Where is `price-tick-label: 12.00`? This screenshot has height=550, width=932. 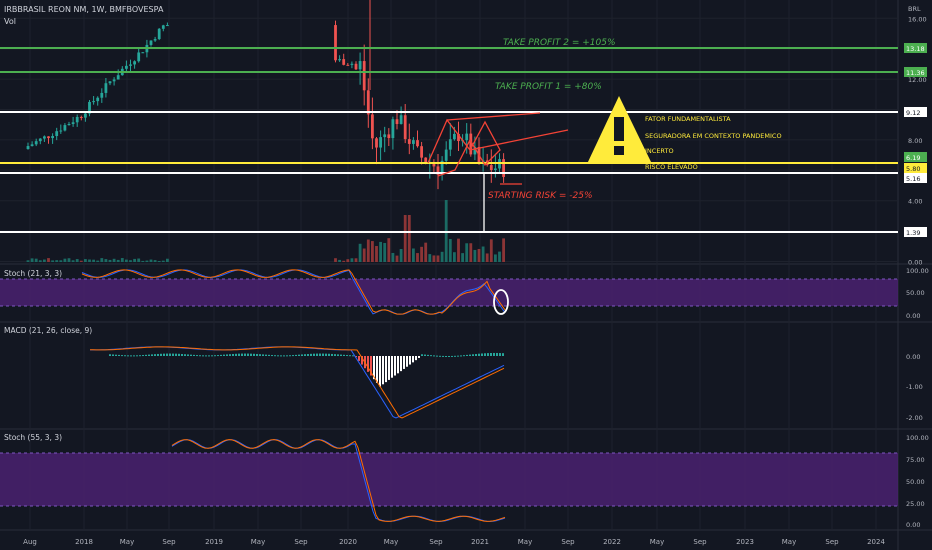
price-tick-label: 12.00 is located at coordinates (917, 80).